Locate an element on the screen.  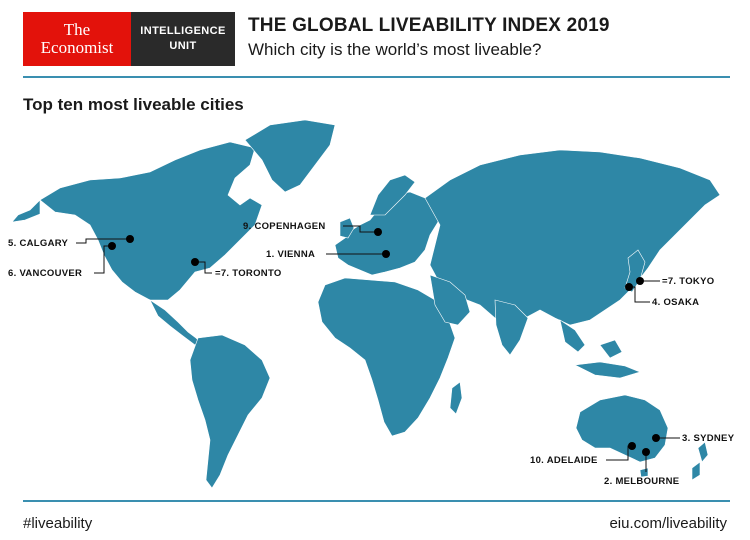
eiu-url-link: eiu.com/liveability is located at coordinates (668, 523).